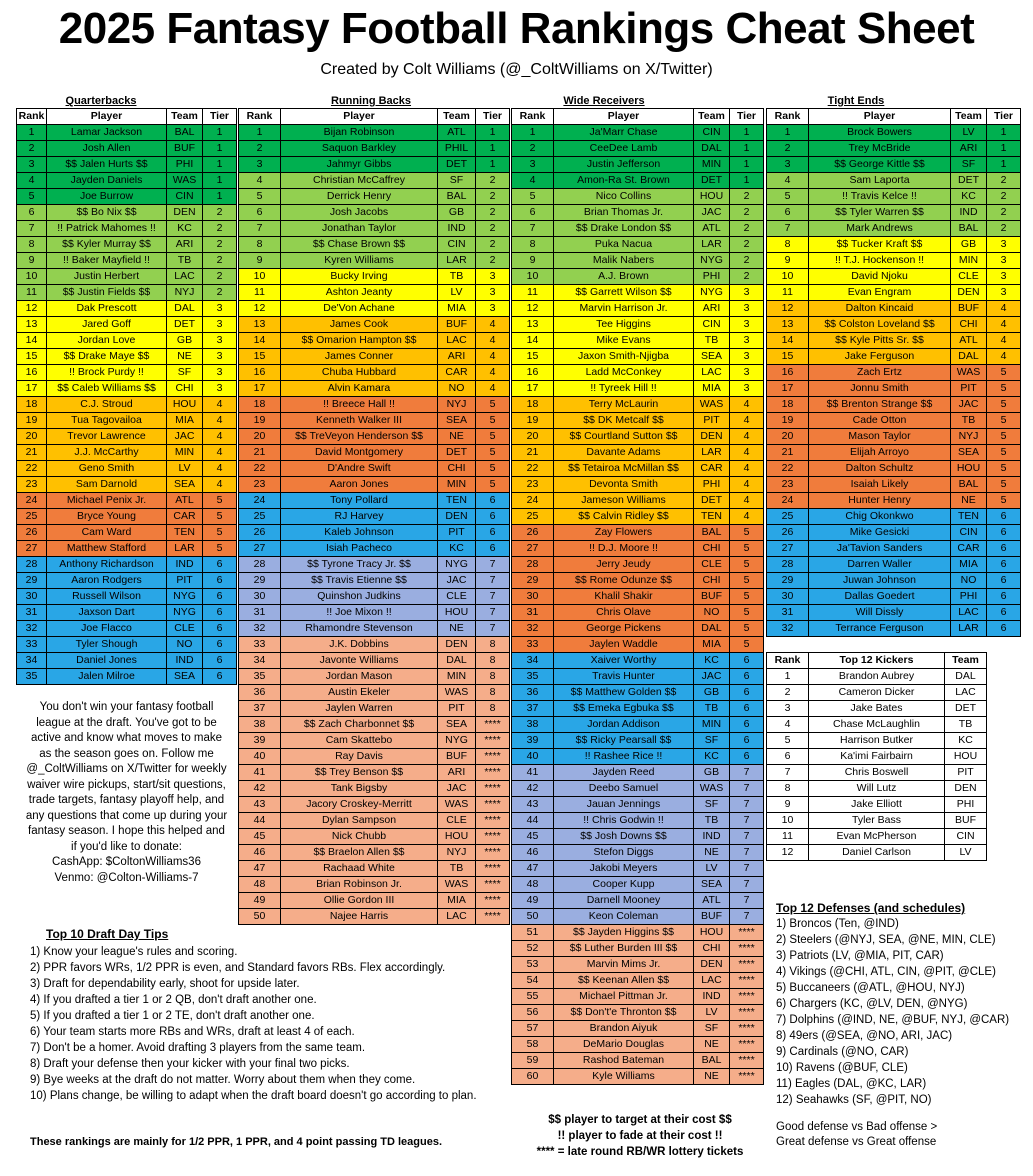  I want to click on rank-cell: 41, so click(259, 772).